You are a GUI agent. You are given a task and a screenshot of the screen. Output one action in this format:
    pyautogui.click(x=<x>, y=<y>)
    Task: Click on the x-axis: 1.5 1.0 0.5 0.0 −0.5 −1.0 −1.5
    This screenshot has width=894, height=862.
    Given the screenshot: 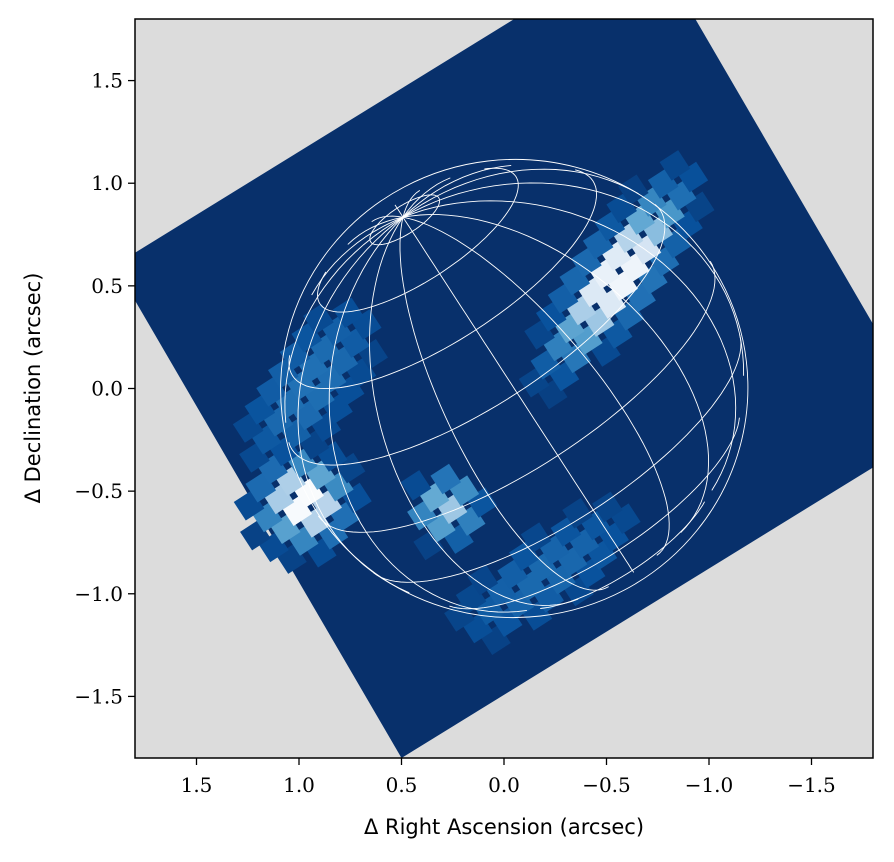 What is the action you would take?
    pyautogui.click(x=508, y=777)
    